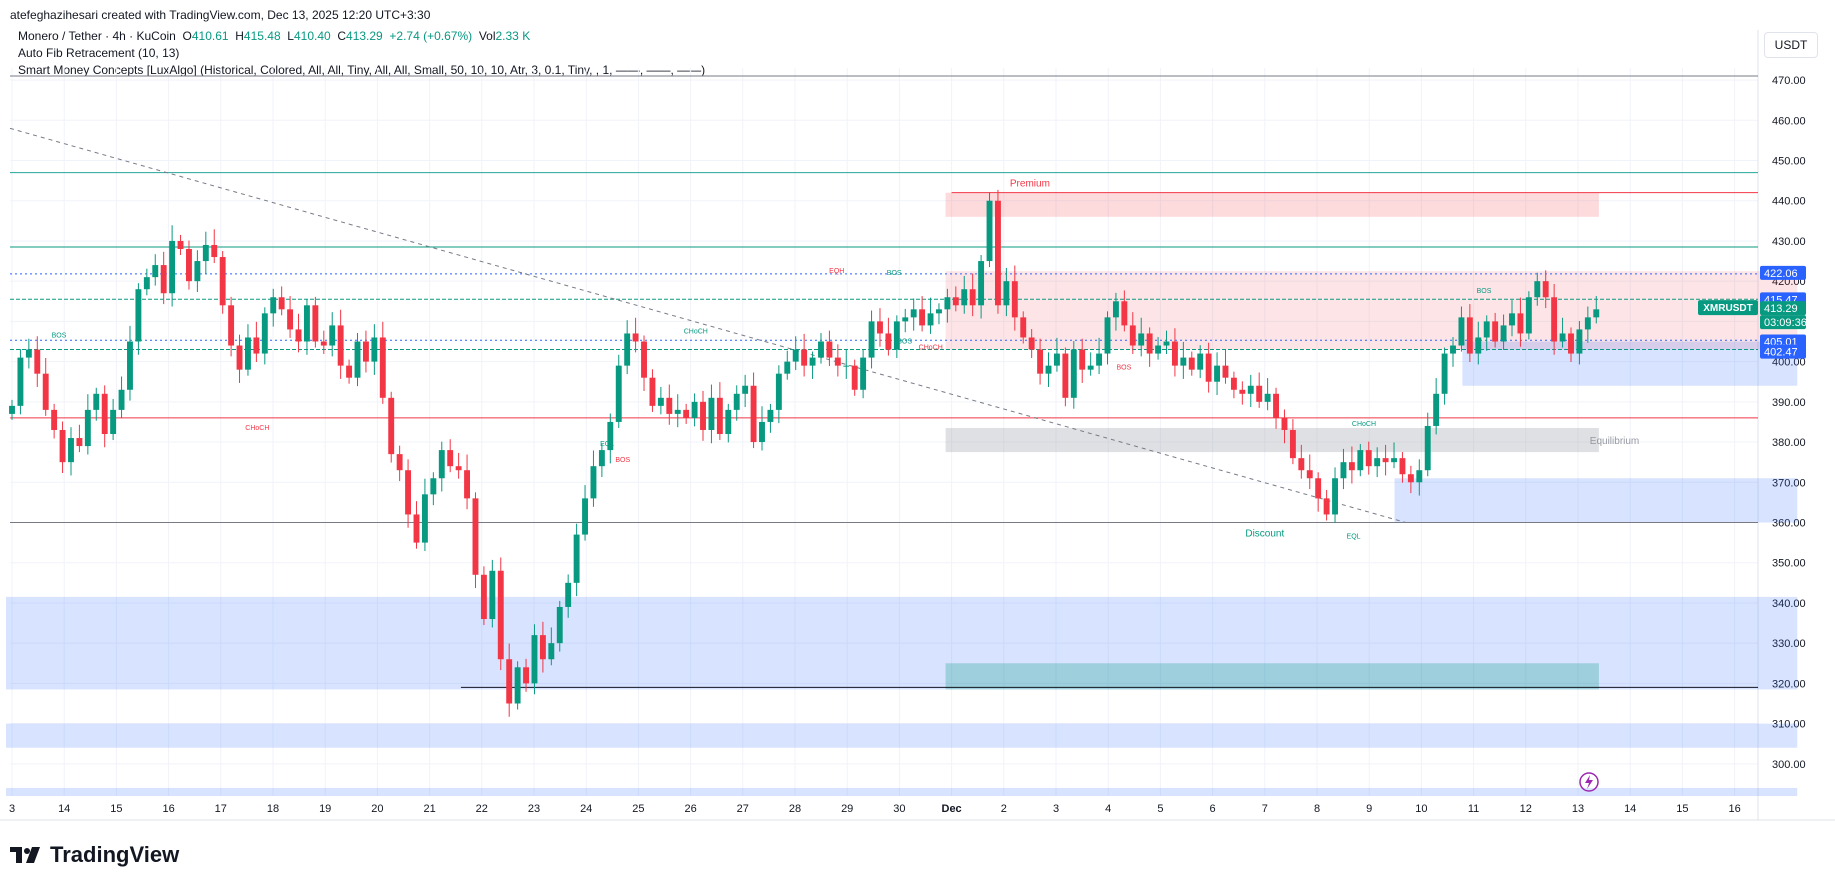 The width and height of the screenshot is (1835, 883). What do you see at coordinates (1272, 440) in the screenshot?
I see `equilibrium-zone` at bounding box center [1272, 440].